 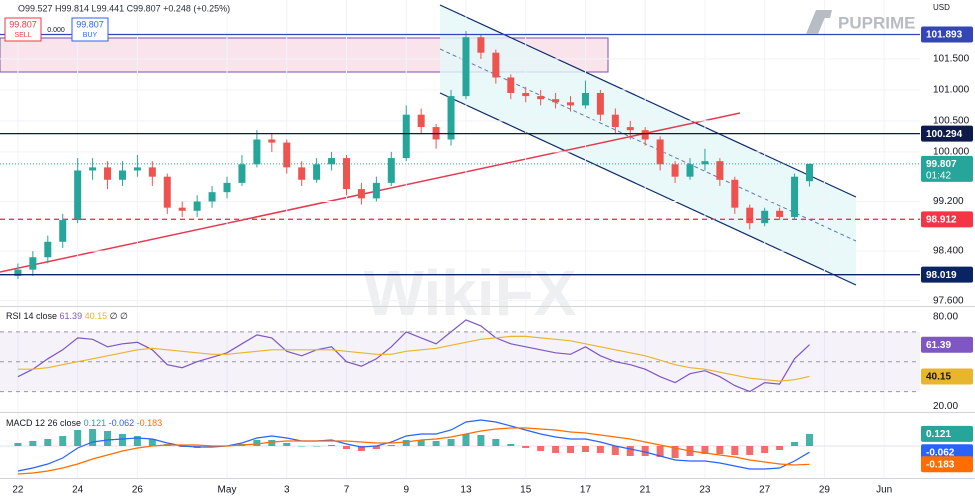 What do you see at coordinates (705, 490) in the screenshot?
I see `x-tick-label: 23` at bounding box center [705, 490].